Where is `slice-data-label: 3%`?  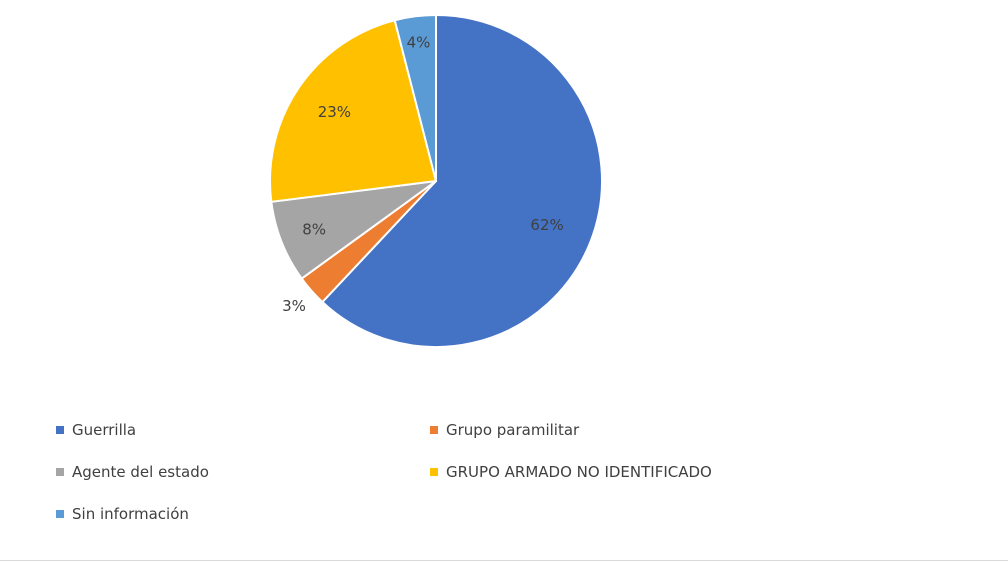
slice-data-label: 3% is located at coordinates (294, 306).